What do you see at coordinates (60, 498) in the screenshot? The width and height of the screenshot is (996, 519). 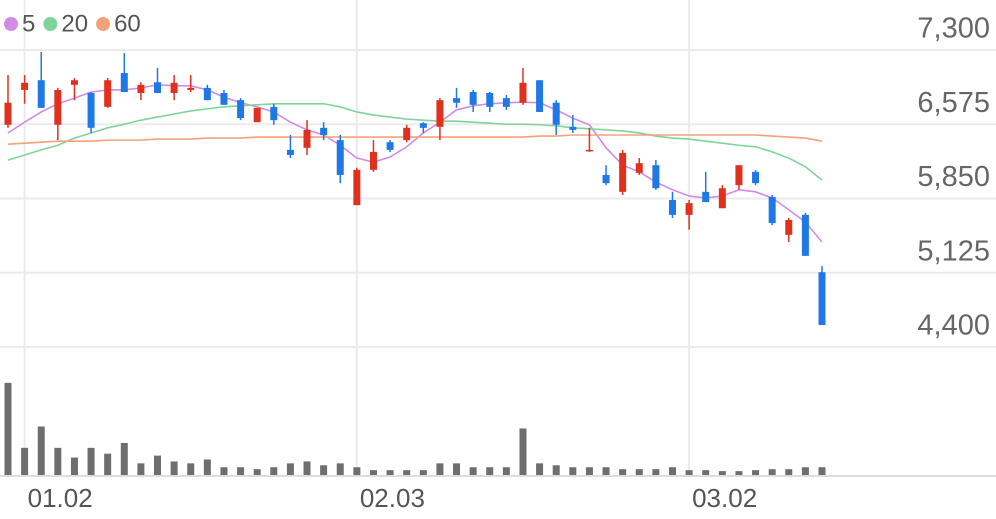 I see `x-tick-label: 01.02` at bounding box center [60, 498].